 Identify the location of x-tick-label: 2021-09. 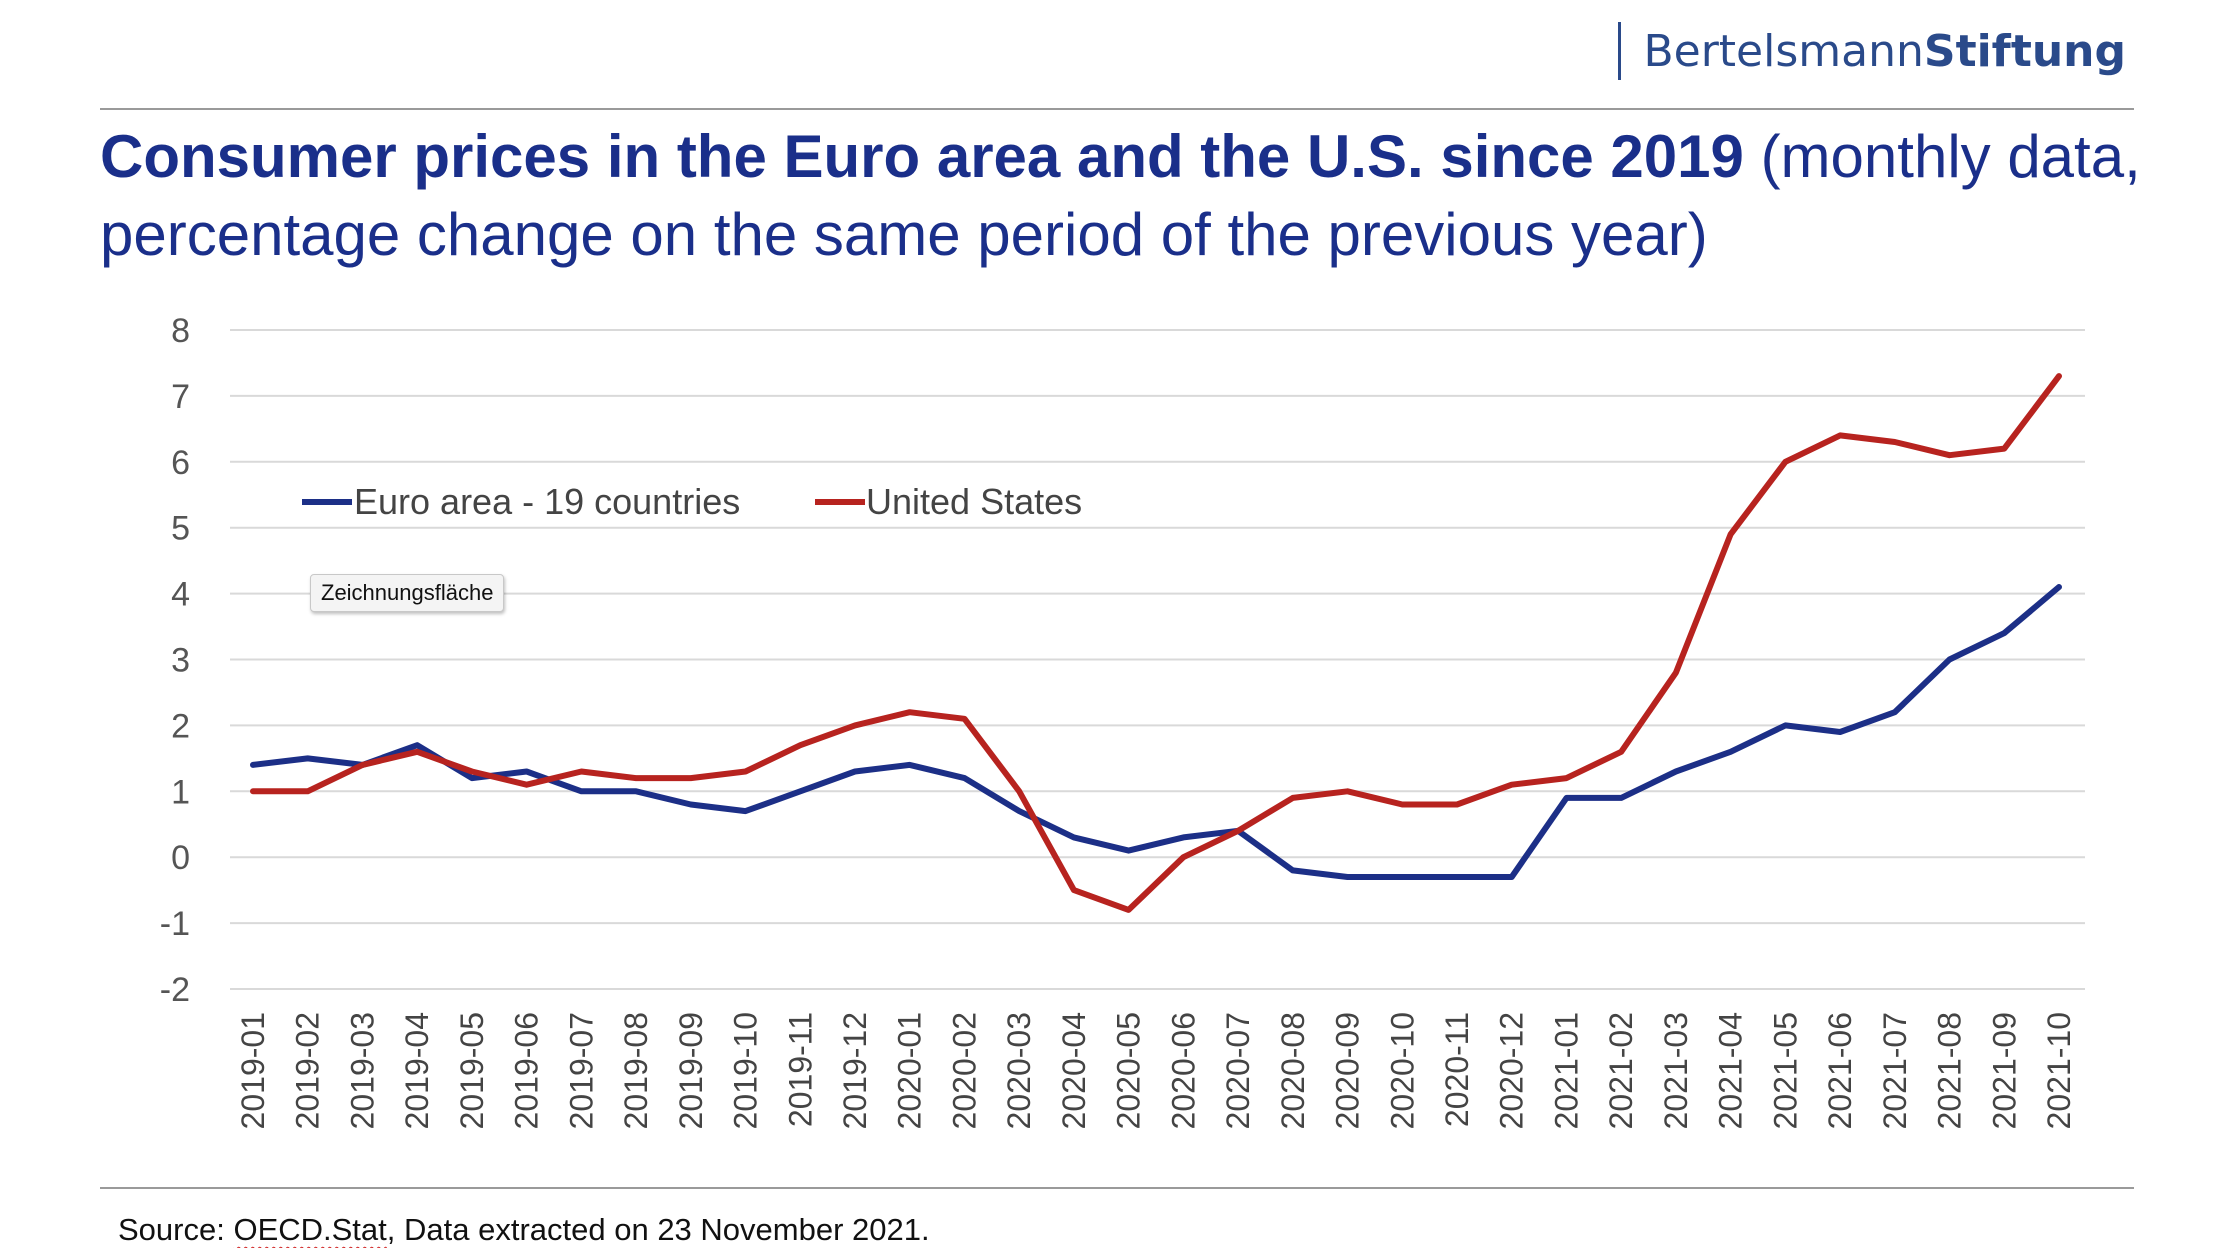
(2004, 1070).